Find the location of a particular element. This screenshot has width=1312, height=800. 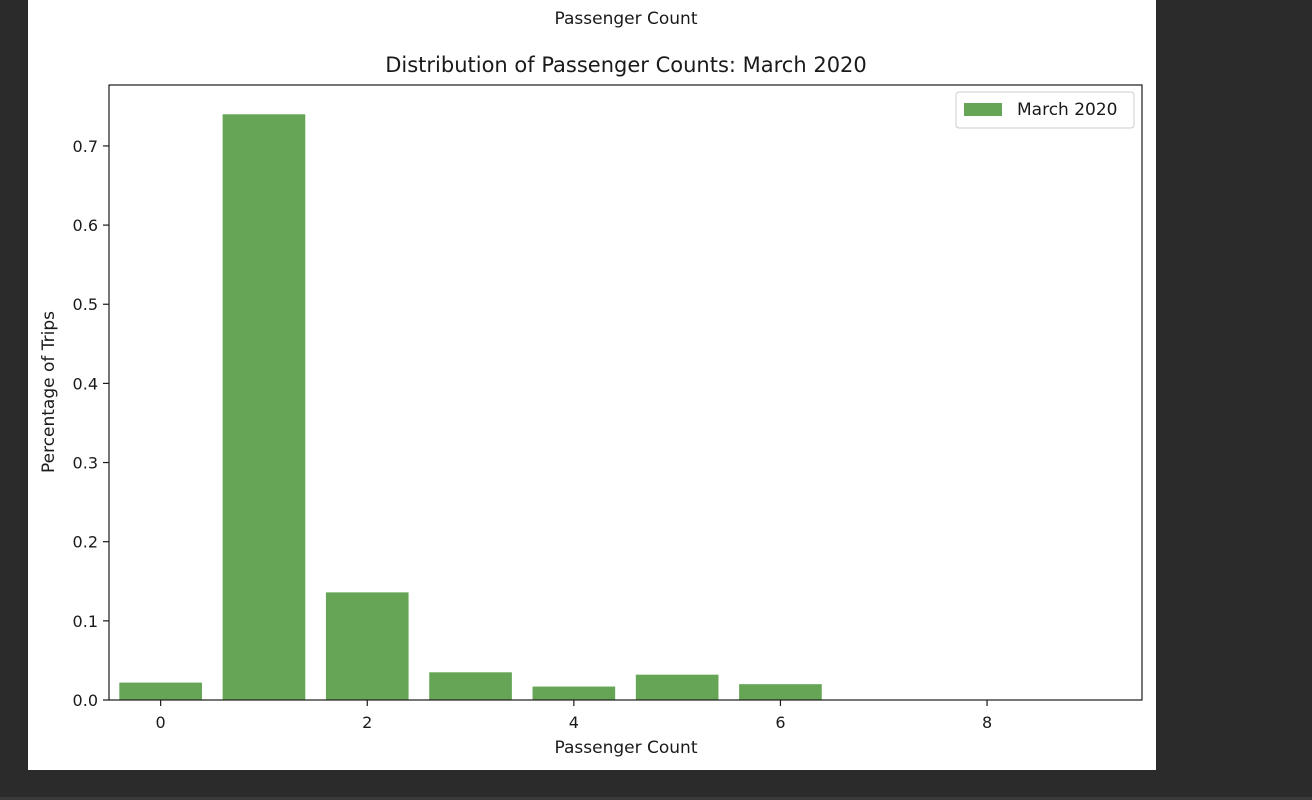

y-axis-ticks: 0.0 0.1 0.2 0.3 0.4 0.5 0.6 0.7 is located at coordinates (91, 423).